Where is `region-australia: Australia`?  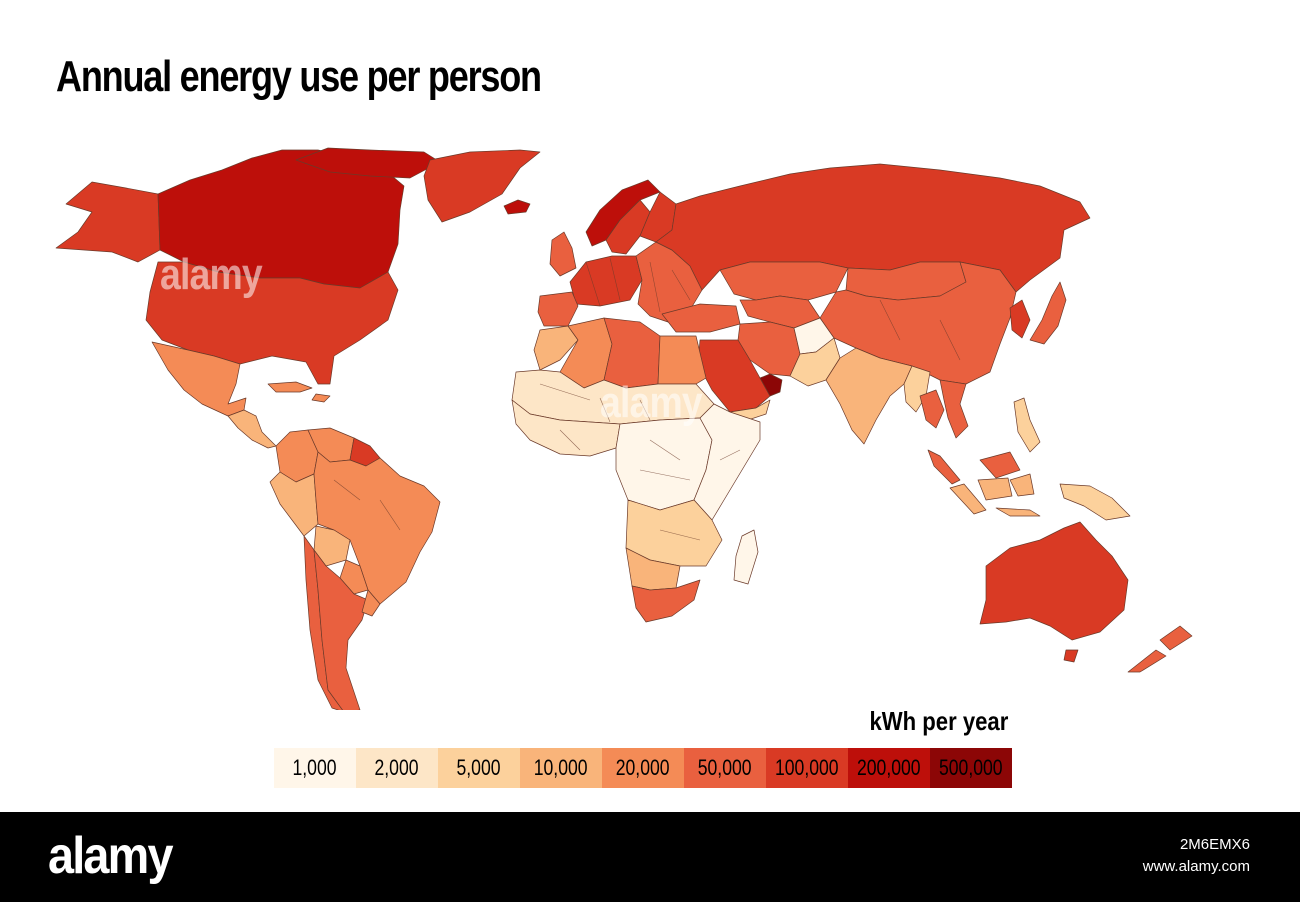
region-australia: Australia is located at coordinates (1054, 581).